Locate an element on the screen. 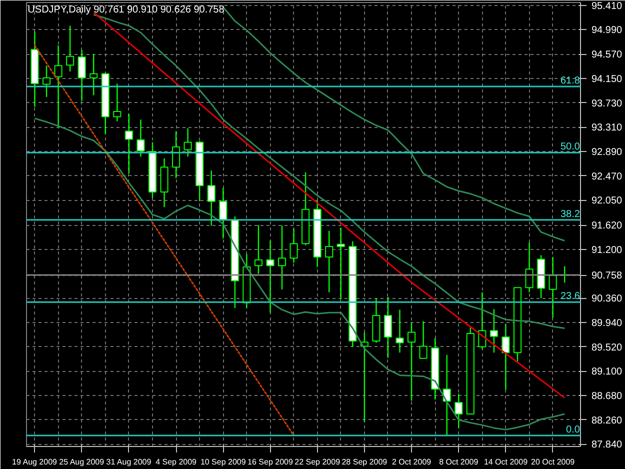 The width and height of the screenshot is (625, 469). y-tick-label: 94.990 is located at coordinates (607, 30).